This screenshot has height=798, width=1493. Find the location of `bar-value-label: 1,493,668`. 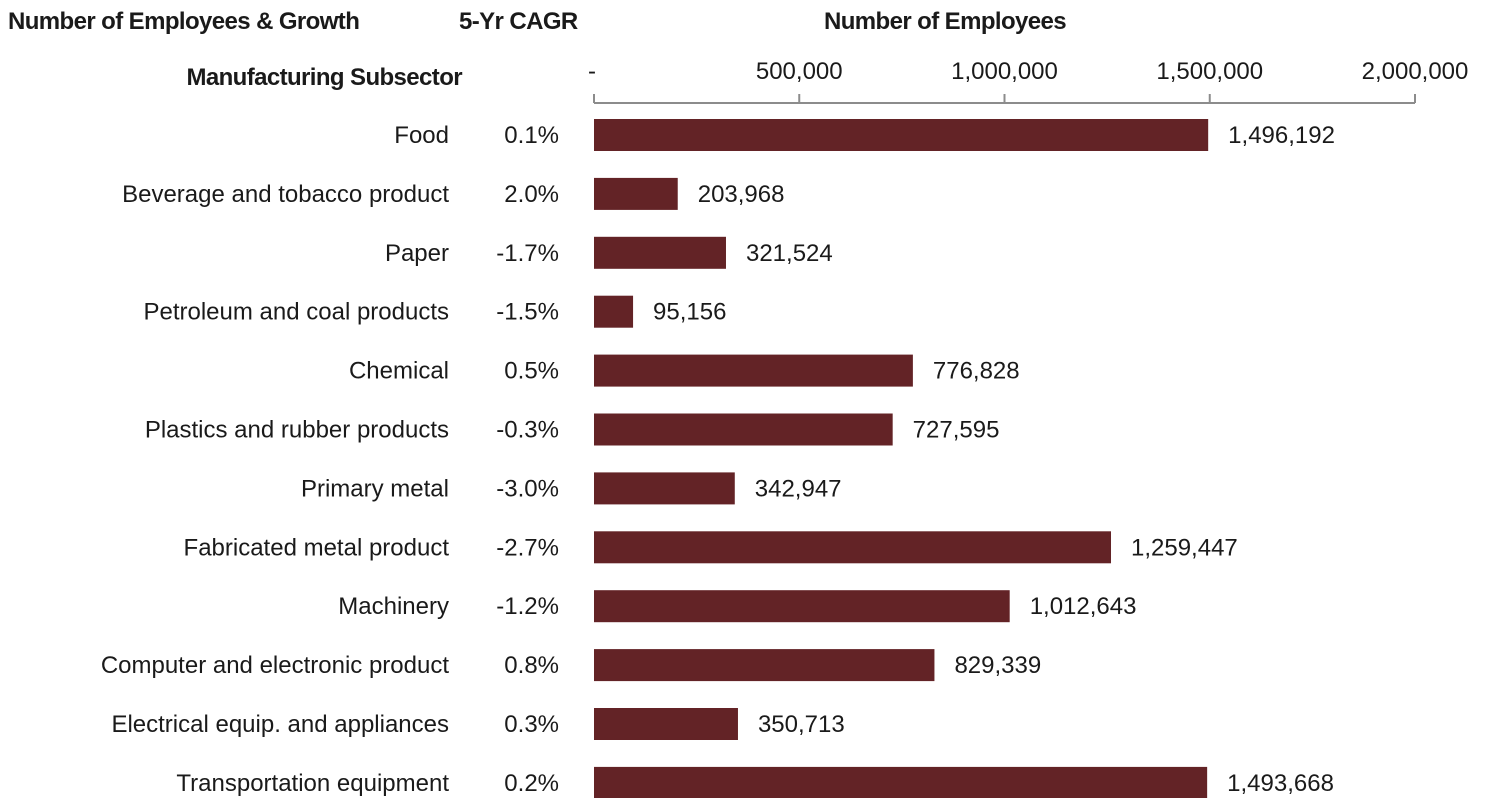

bar-value-label: 1,493,668 is located at coordinates (1280, 783).